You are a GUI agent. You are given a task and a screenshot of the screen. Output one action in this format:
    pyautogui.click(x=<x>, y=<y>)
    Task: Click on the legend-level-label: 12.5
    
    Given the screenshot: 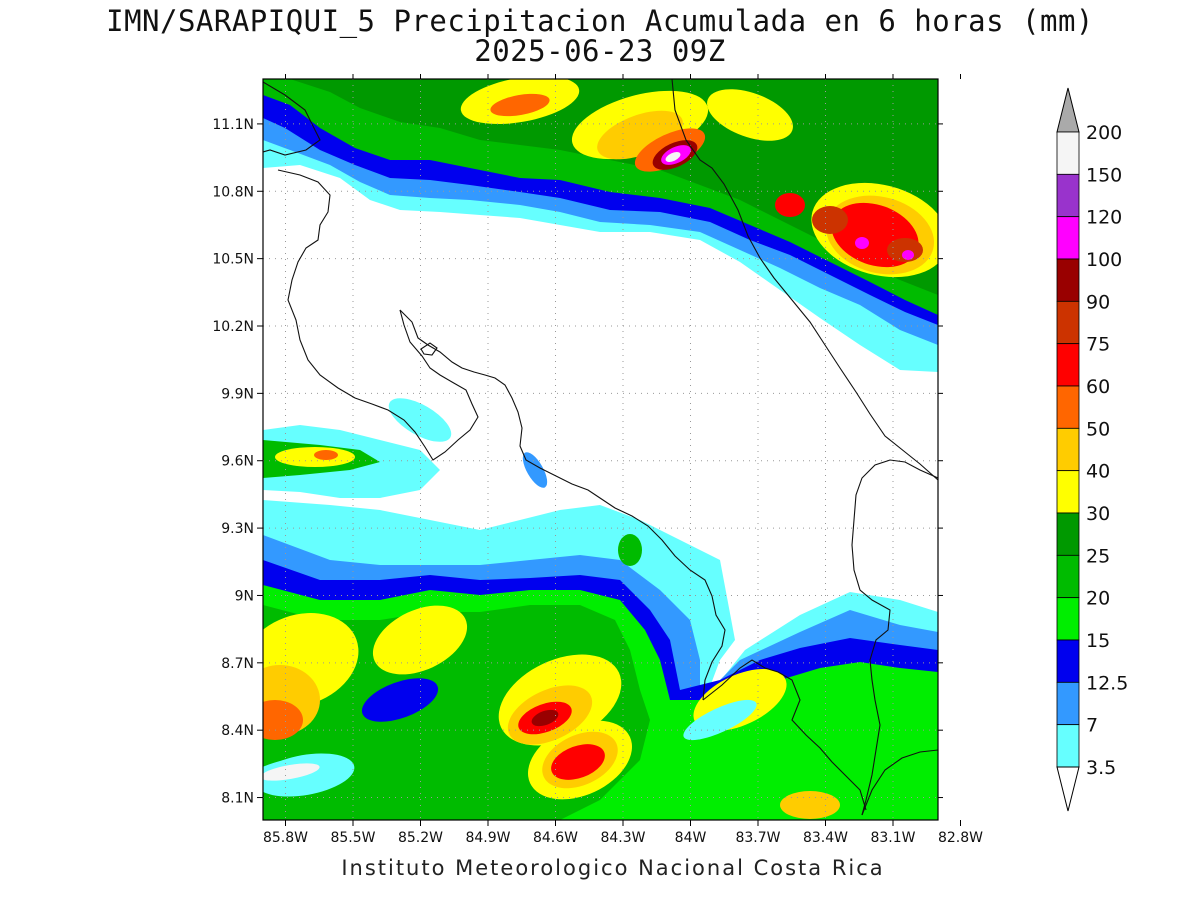 What is the action you would take?
    pyautogui.click(x=1107, y=683)
    